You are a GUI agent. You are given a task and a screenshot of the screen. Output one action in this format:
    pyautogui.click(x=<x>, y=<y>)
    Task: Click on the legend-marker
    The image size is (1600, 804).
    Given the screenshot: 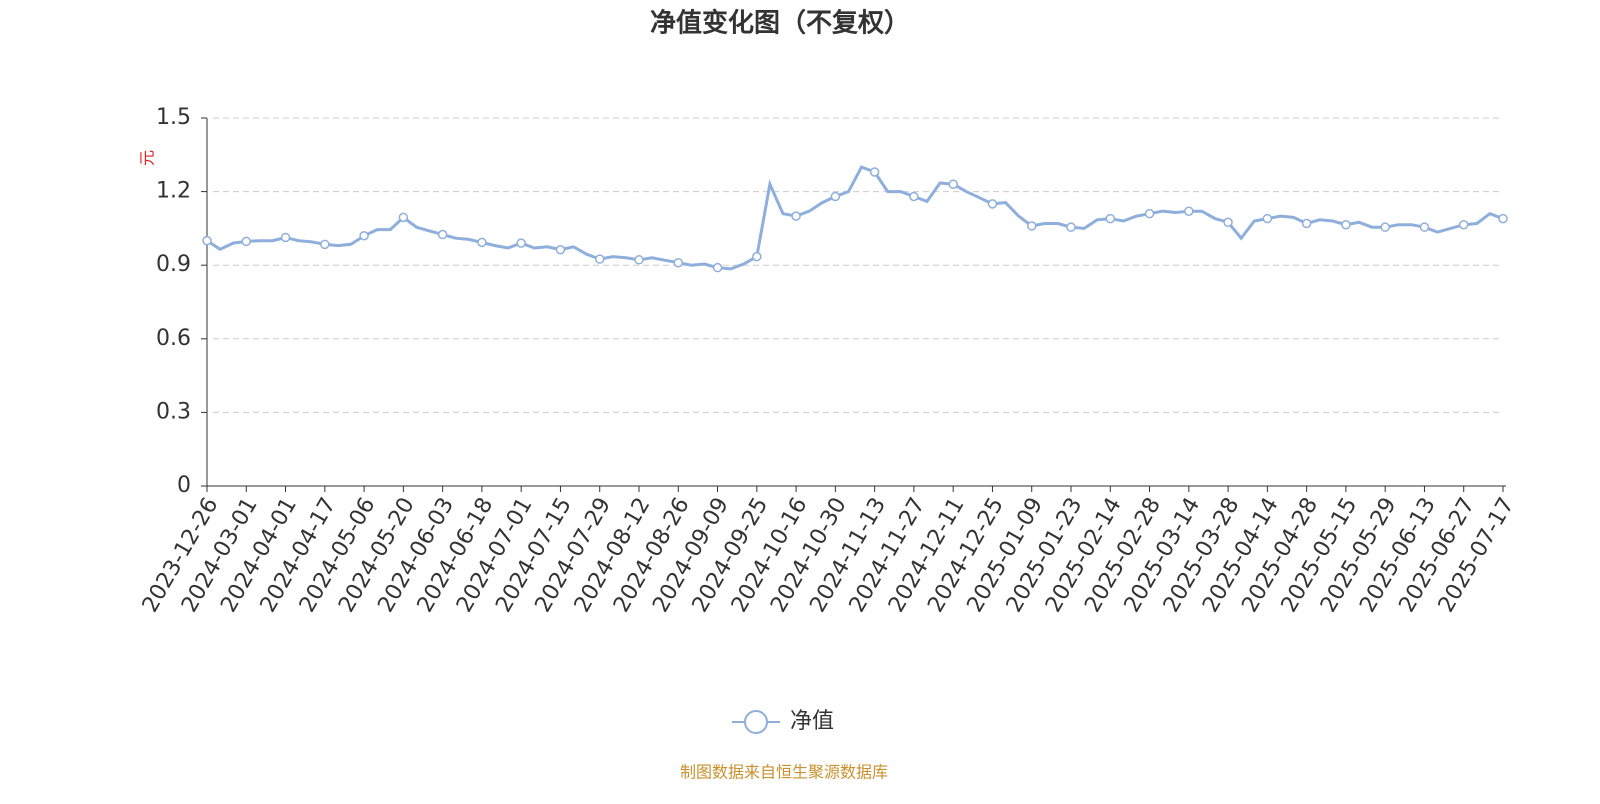 What is the action you would take?
    pyautogui.click(x=756, y=722)
    